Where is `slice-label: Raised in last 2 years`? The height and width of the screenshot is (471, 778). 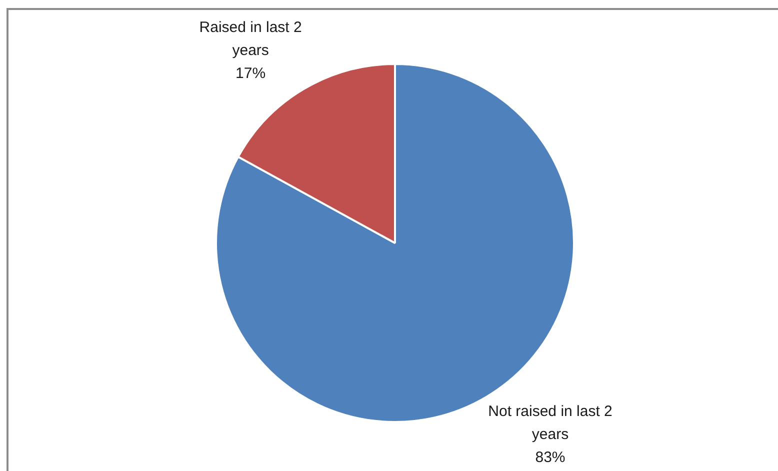 slice-label: Raised in last 2 years is located at coordinates (250, 39).